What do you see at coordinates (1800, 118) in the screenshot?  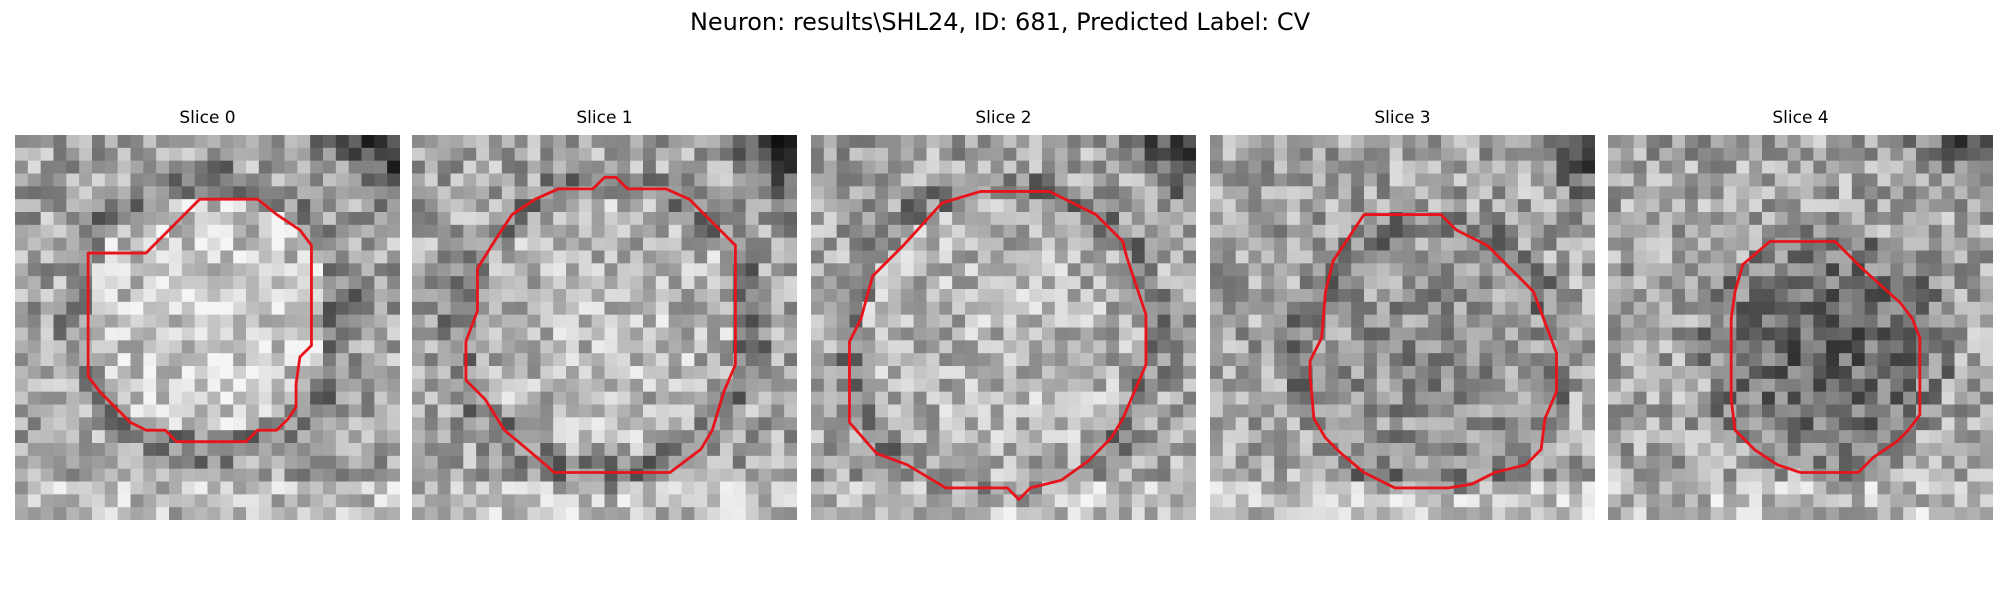 I see `slice-title-4: Slice 4` at bounding box center [1800, 118].